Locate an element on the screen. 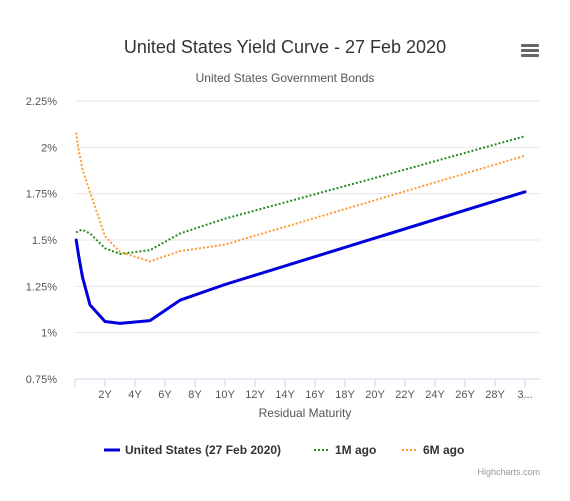 The width and height of the screenshot is (570, 501). x-tick-label: 16Y is located at coordinates (315, 395).